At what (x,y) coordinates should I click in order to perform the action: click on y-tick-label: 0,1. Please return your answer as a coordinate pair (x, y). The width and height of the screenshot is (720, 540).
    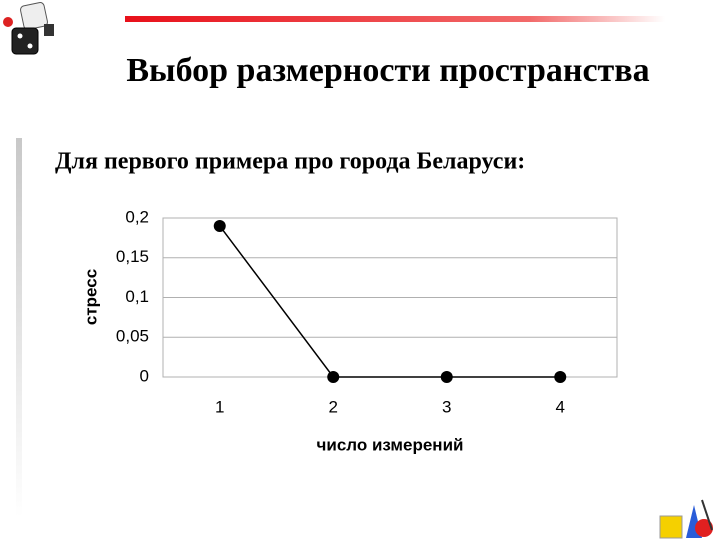
    Looking at the image, I should click on (137, 296).